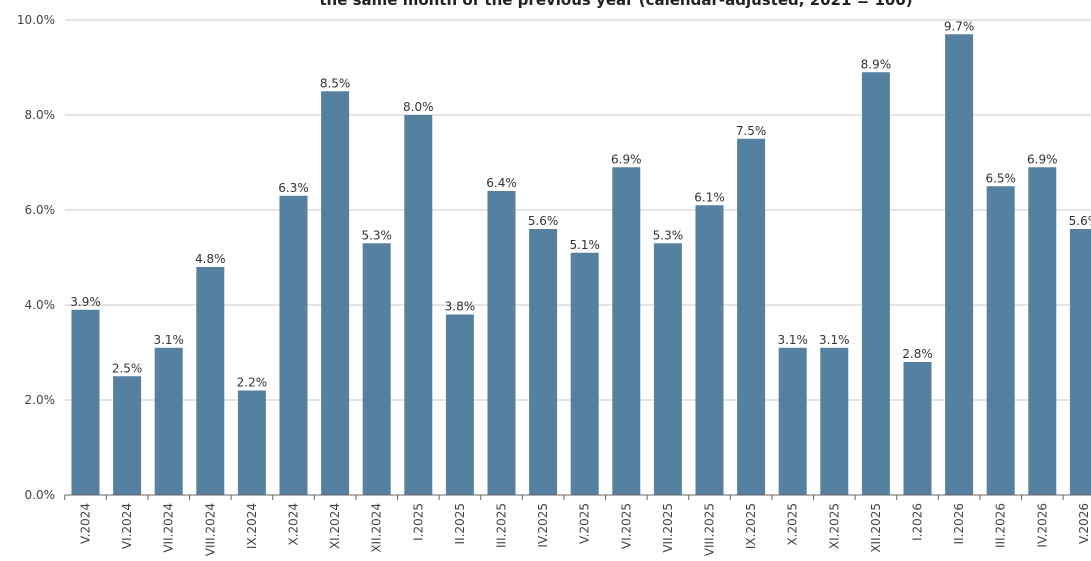 The width and height of the screenshot is (1091, 561). Describe the element at coordinates (751, 526) in the screenshot. I see `x-tick-label: IX.2025` at that location.